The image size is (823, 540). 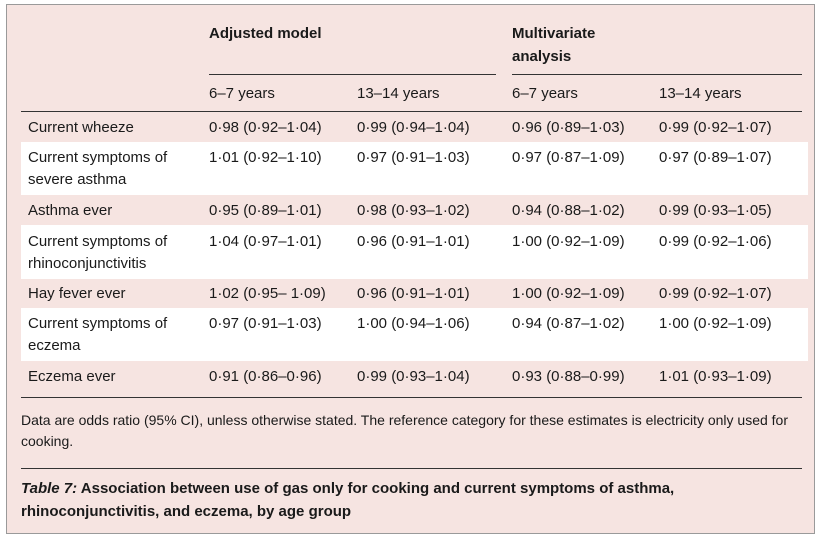 I want to click on row-label: Hay fever ever, so click(x=77, y=293).